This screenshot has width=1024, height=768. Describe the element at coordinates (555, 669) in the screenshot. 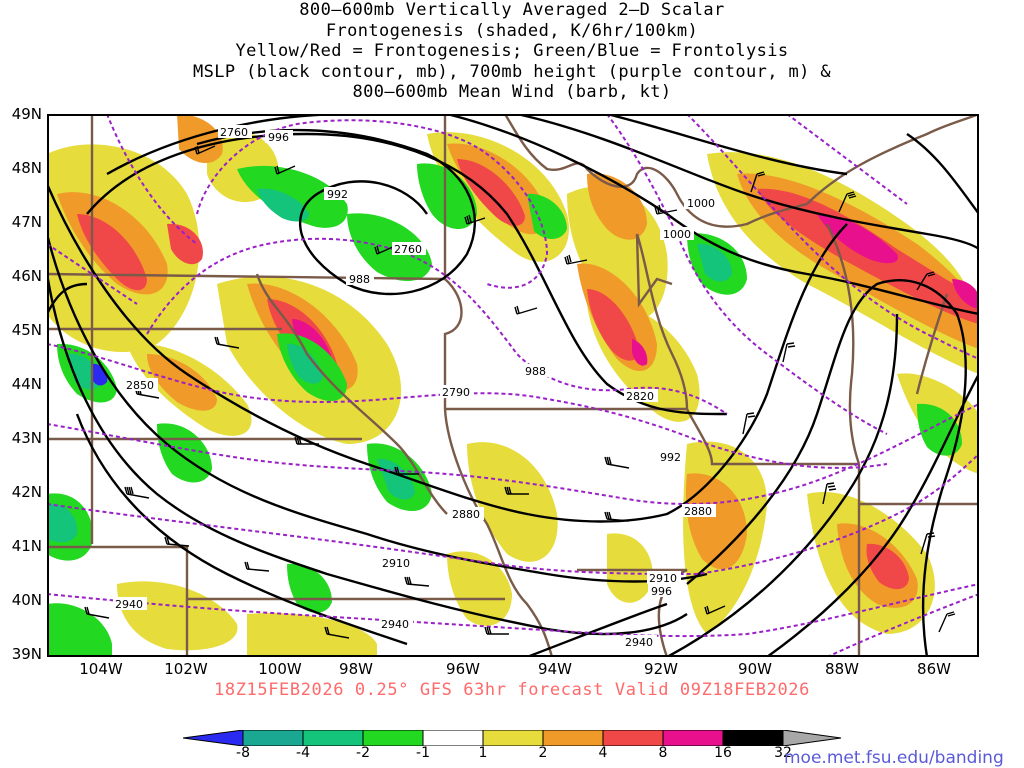

I see `lon-label-94w: 94W` at that location.